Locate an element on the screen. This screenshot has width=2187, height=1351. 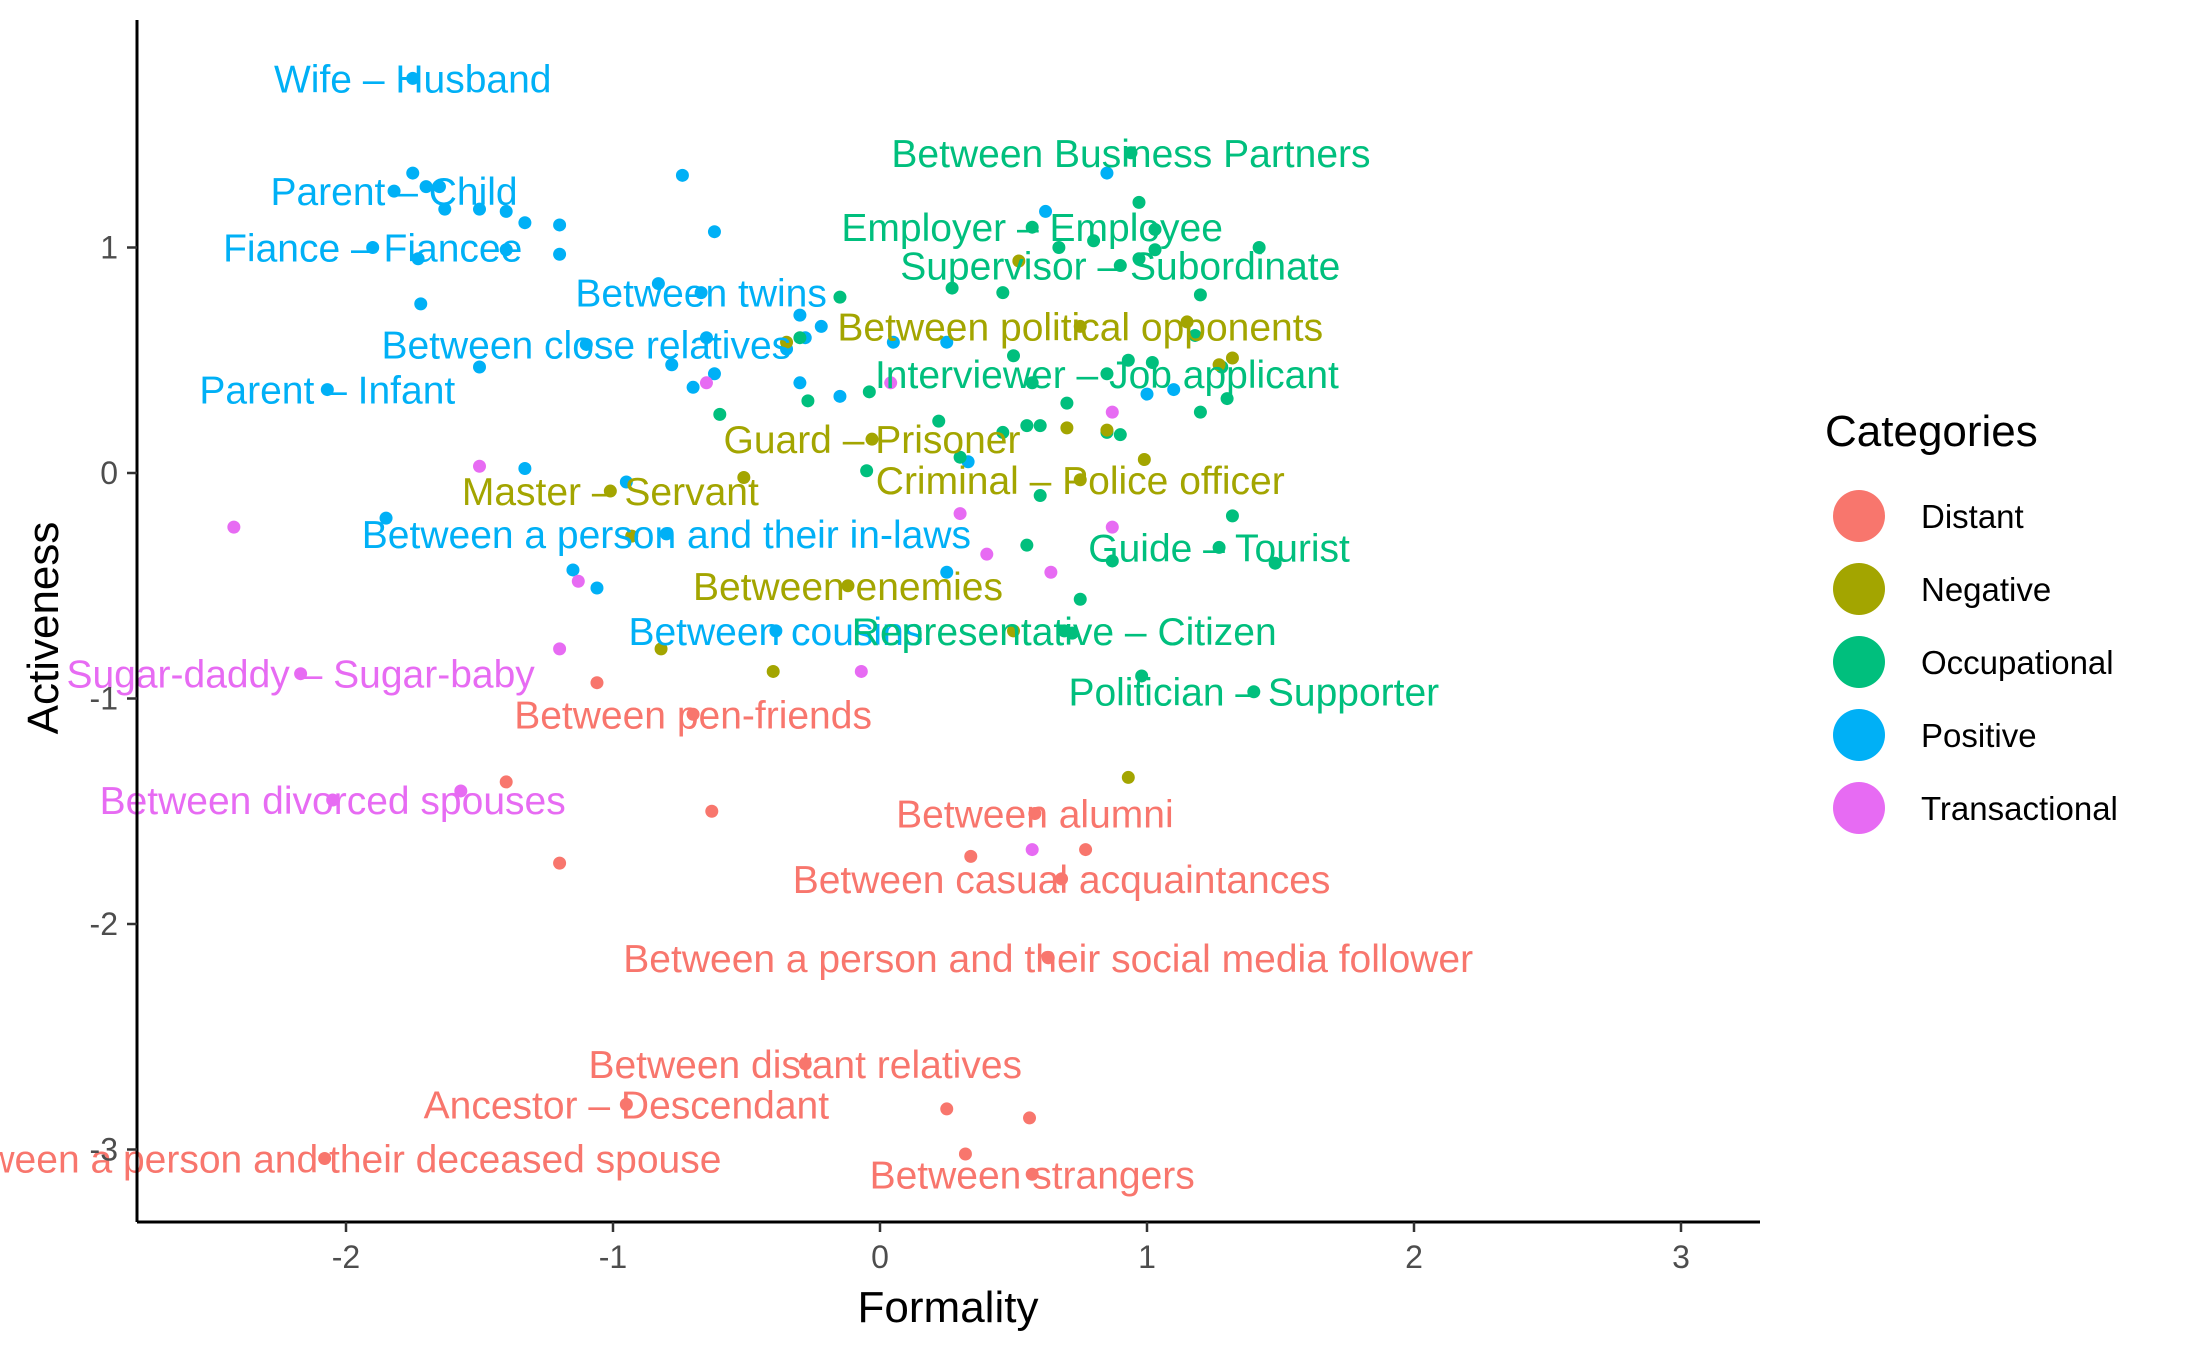
y-tick-label: -3 is located at coordinates (104, 1150).